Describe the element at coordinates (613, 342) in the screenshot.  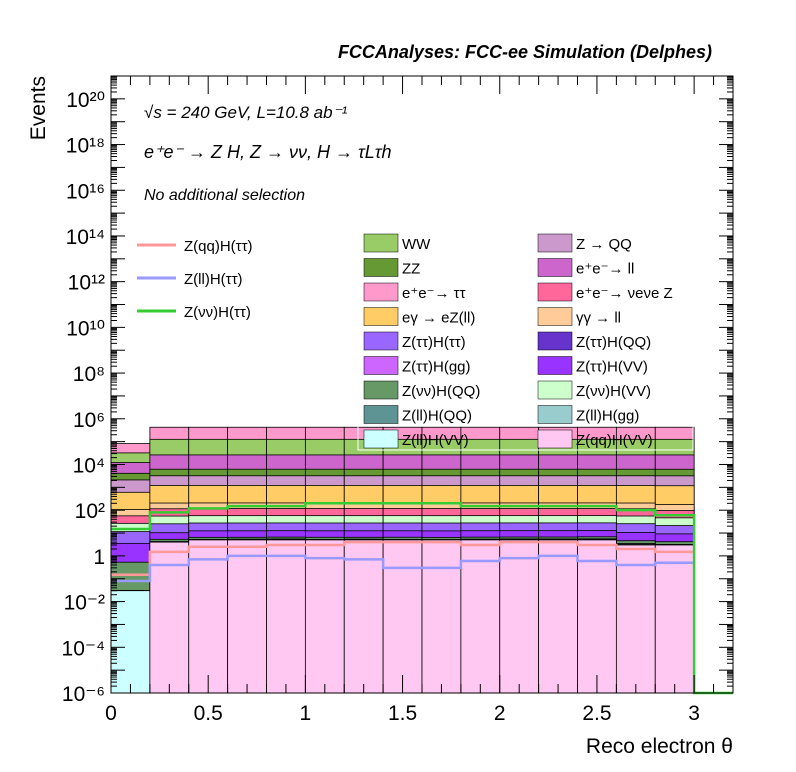
I see `legend-label-9: Z(ττ)H(QQ)` at that location.